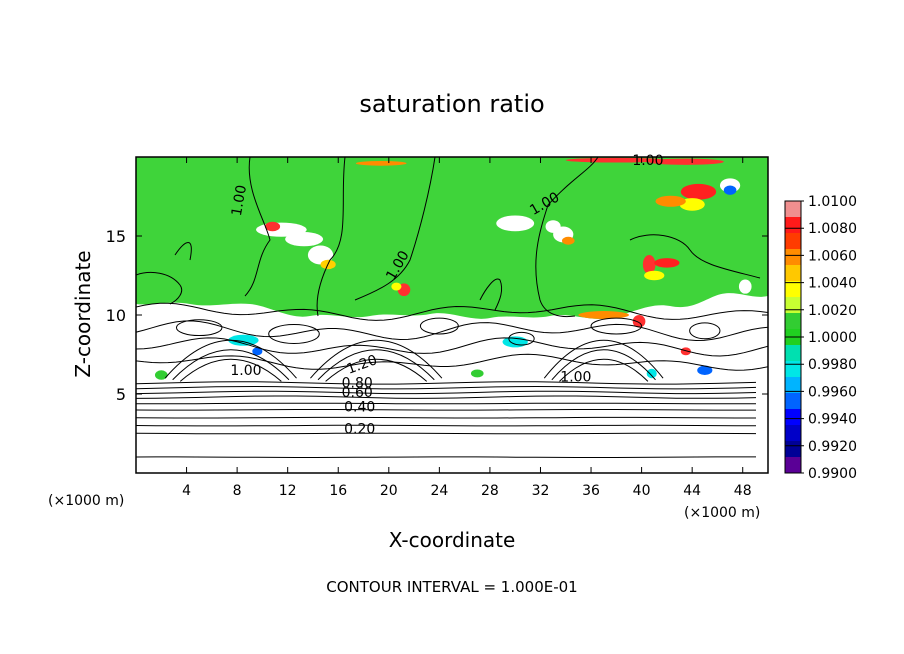 This screenshot has height=654, width=904. I want to click on x-tick-label: 28, so click(490, 491).